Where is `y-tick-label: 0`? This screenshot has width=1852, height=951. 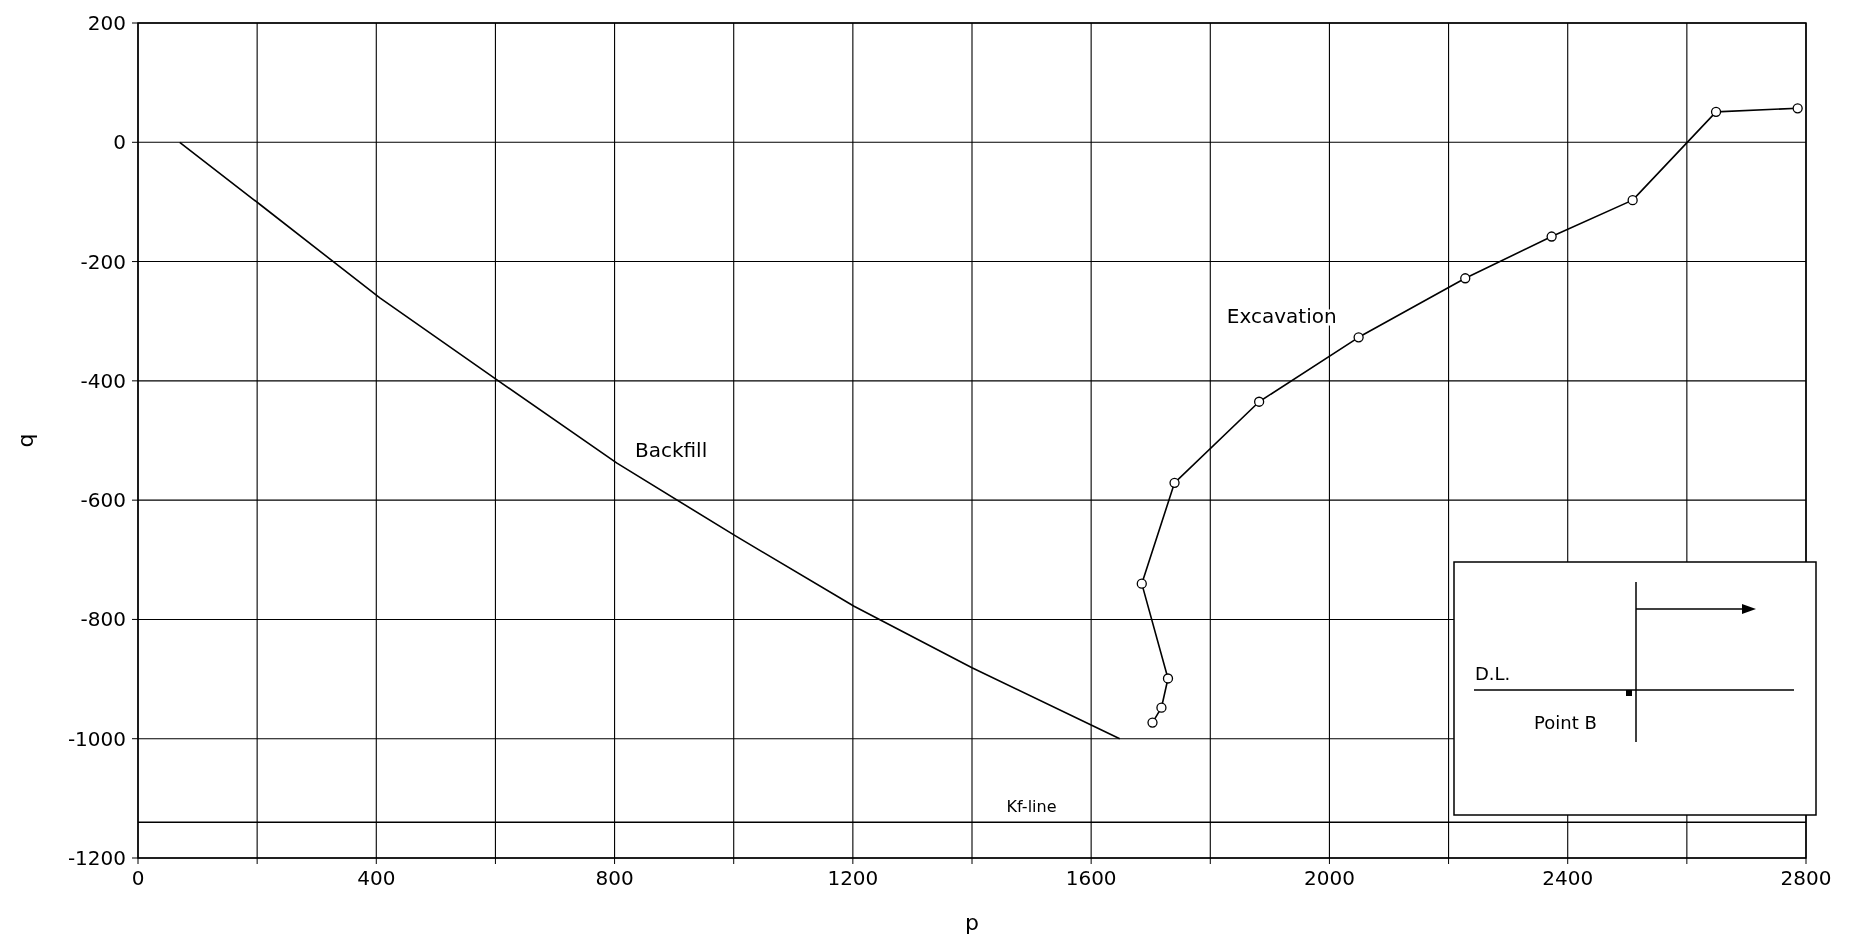 y-tick-label: 0 is located at coordinates (119, 142).